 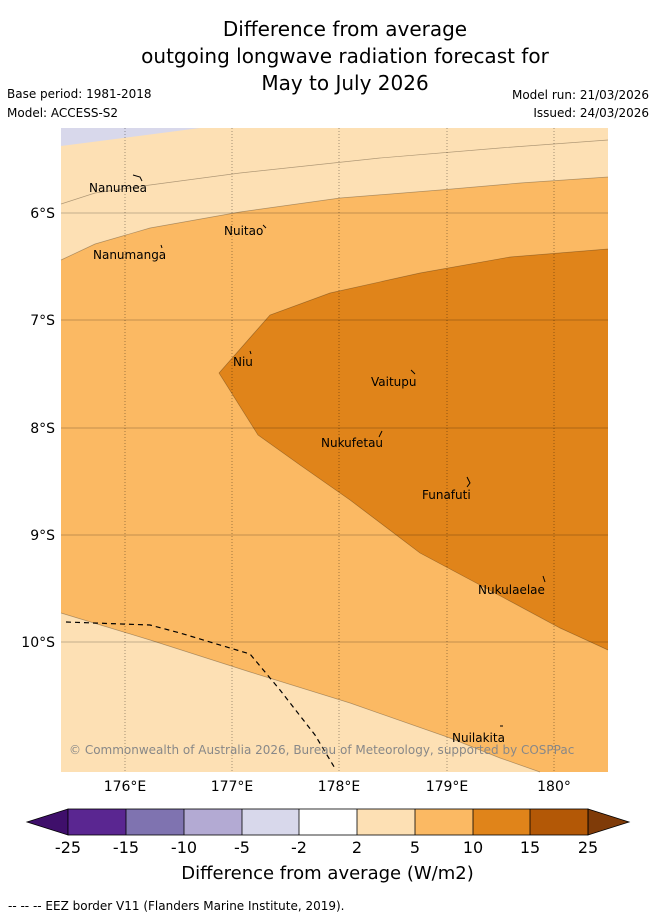 I want to click on model-name: Model: ACCESS-S2, so click(x=63, y=113).